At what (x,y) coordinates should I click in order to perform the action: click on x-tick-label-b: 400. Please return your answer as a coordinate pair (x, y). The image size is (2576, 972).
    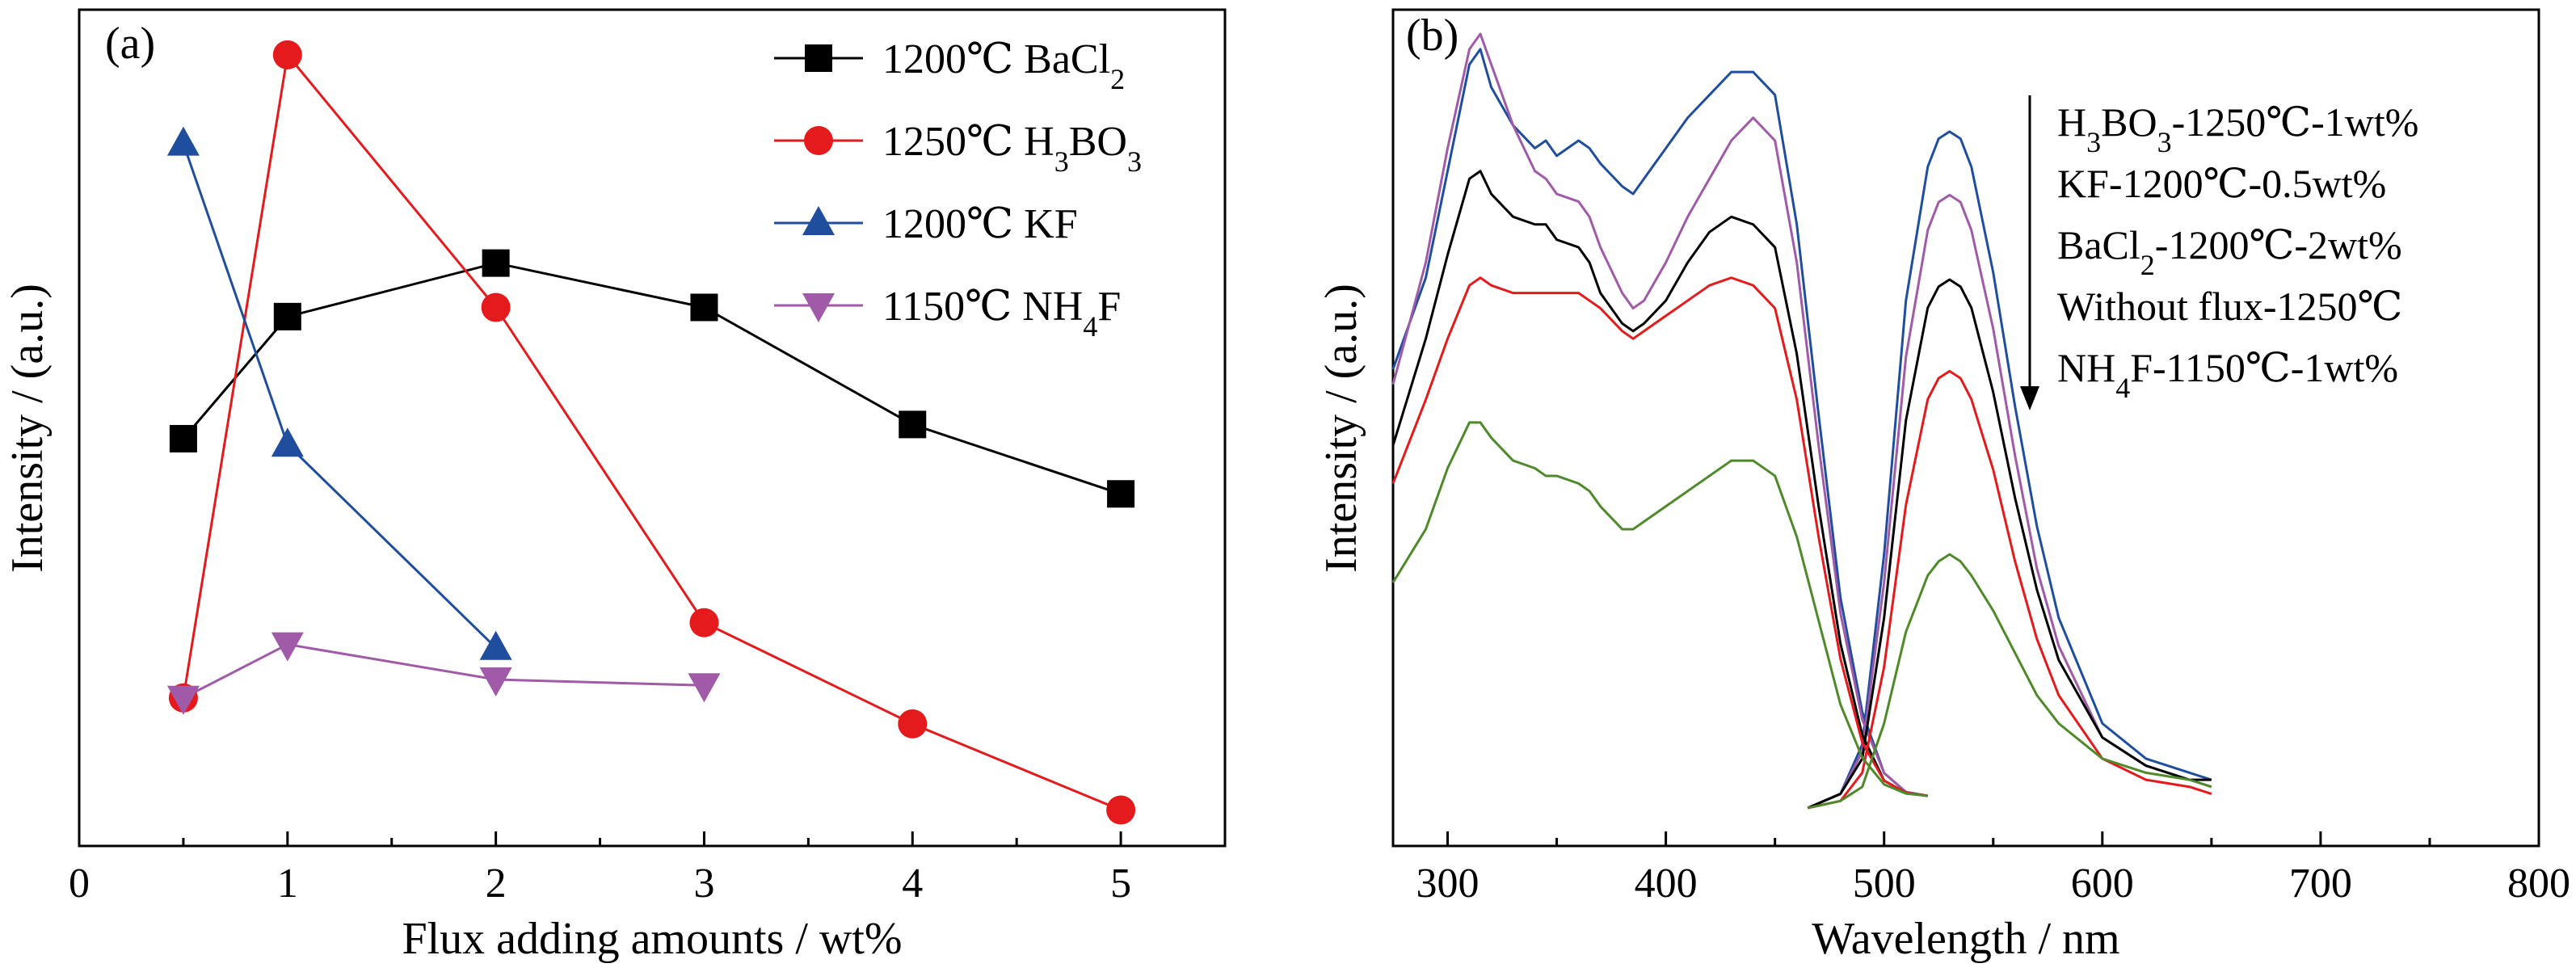
    Looking at the image, I should click on (1666, 883).